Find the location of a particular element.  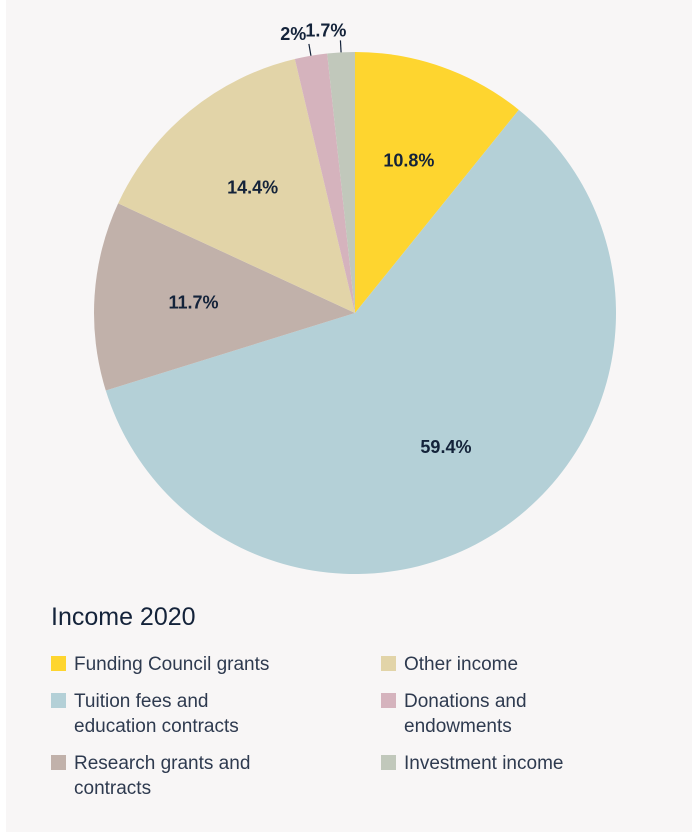

legend-item-tuition-fees: Tuition fees and education contracts is located at coordinates (216, 714).